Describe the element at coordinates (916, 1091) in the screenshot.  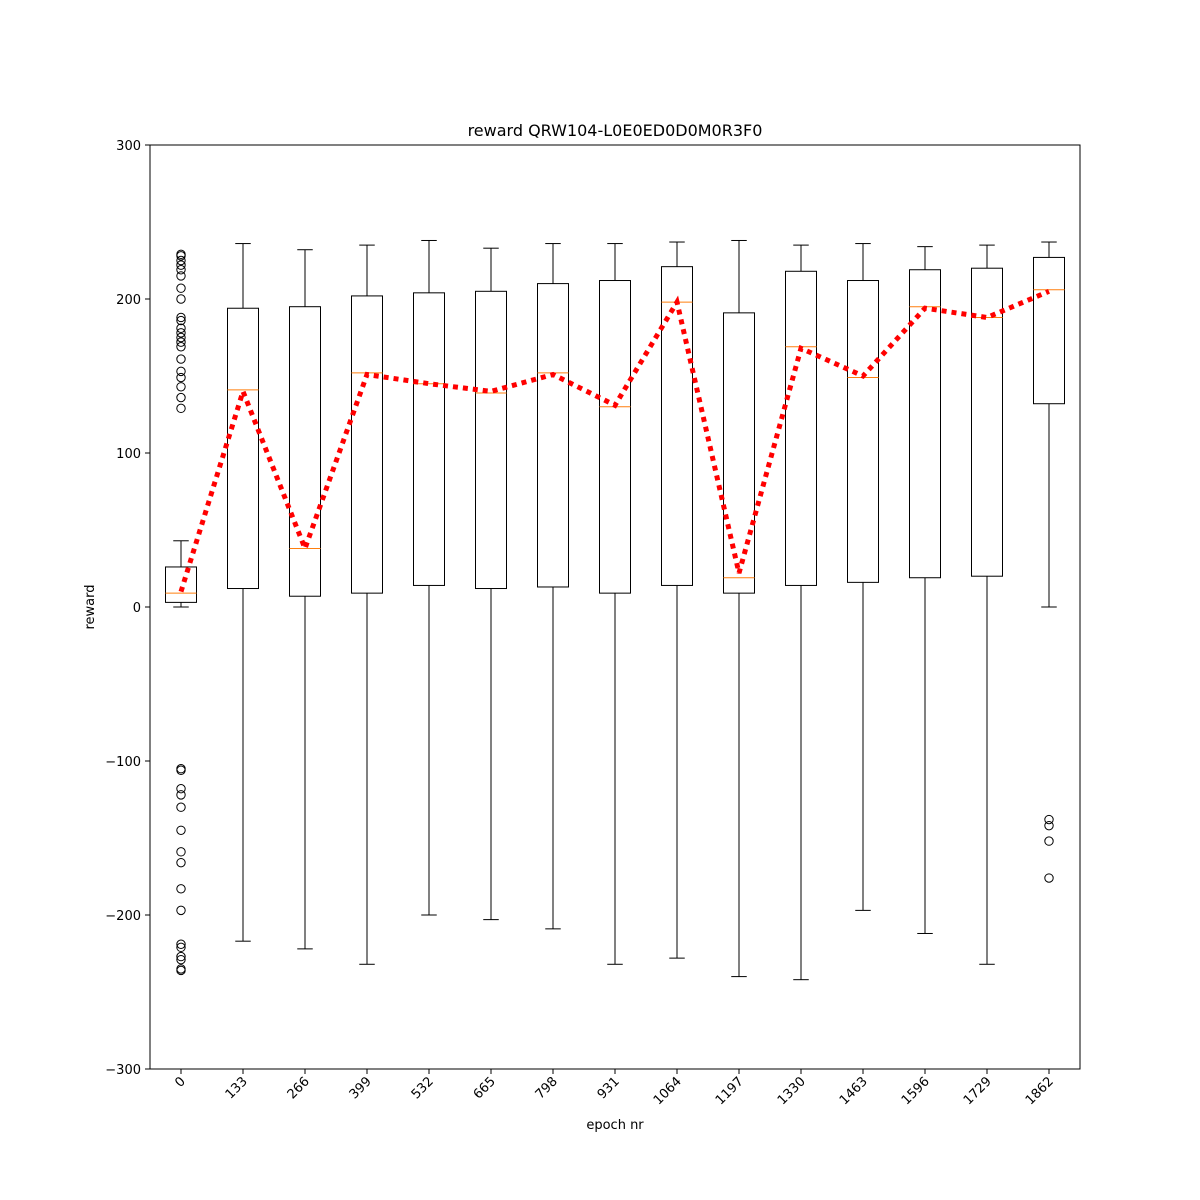
I see `x-tick-label: 1596` at that location.